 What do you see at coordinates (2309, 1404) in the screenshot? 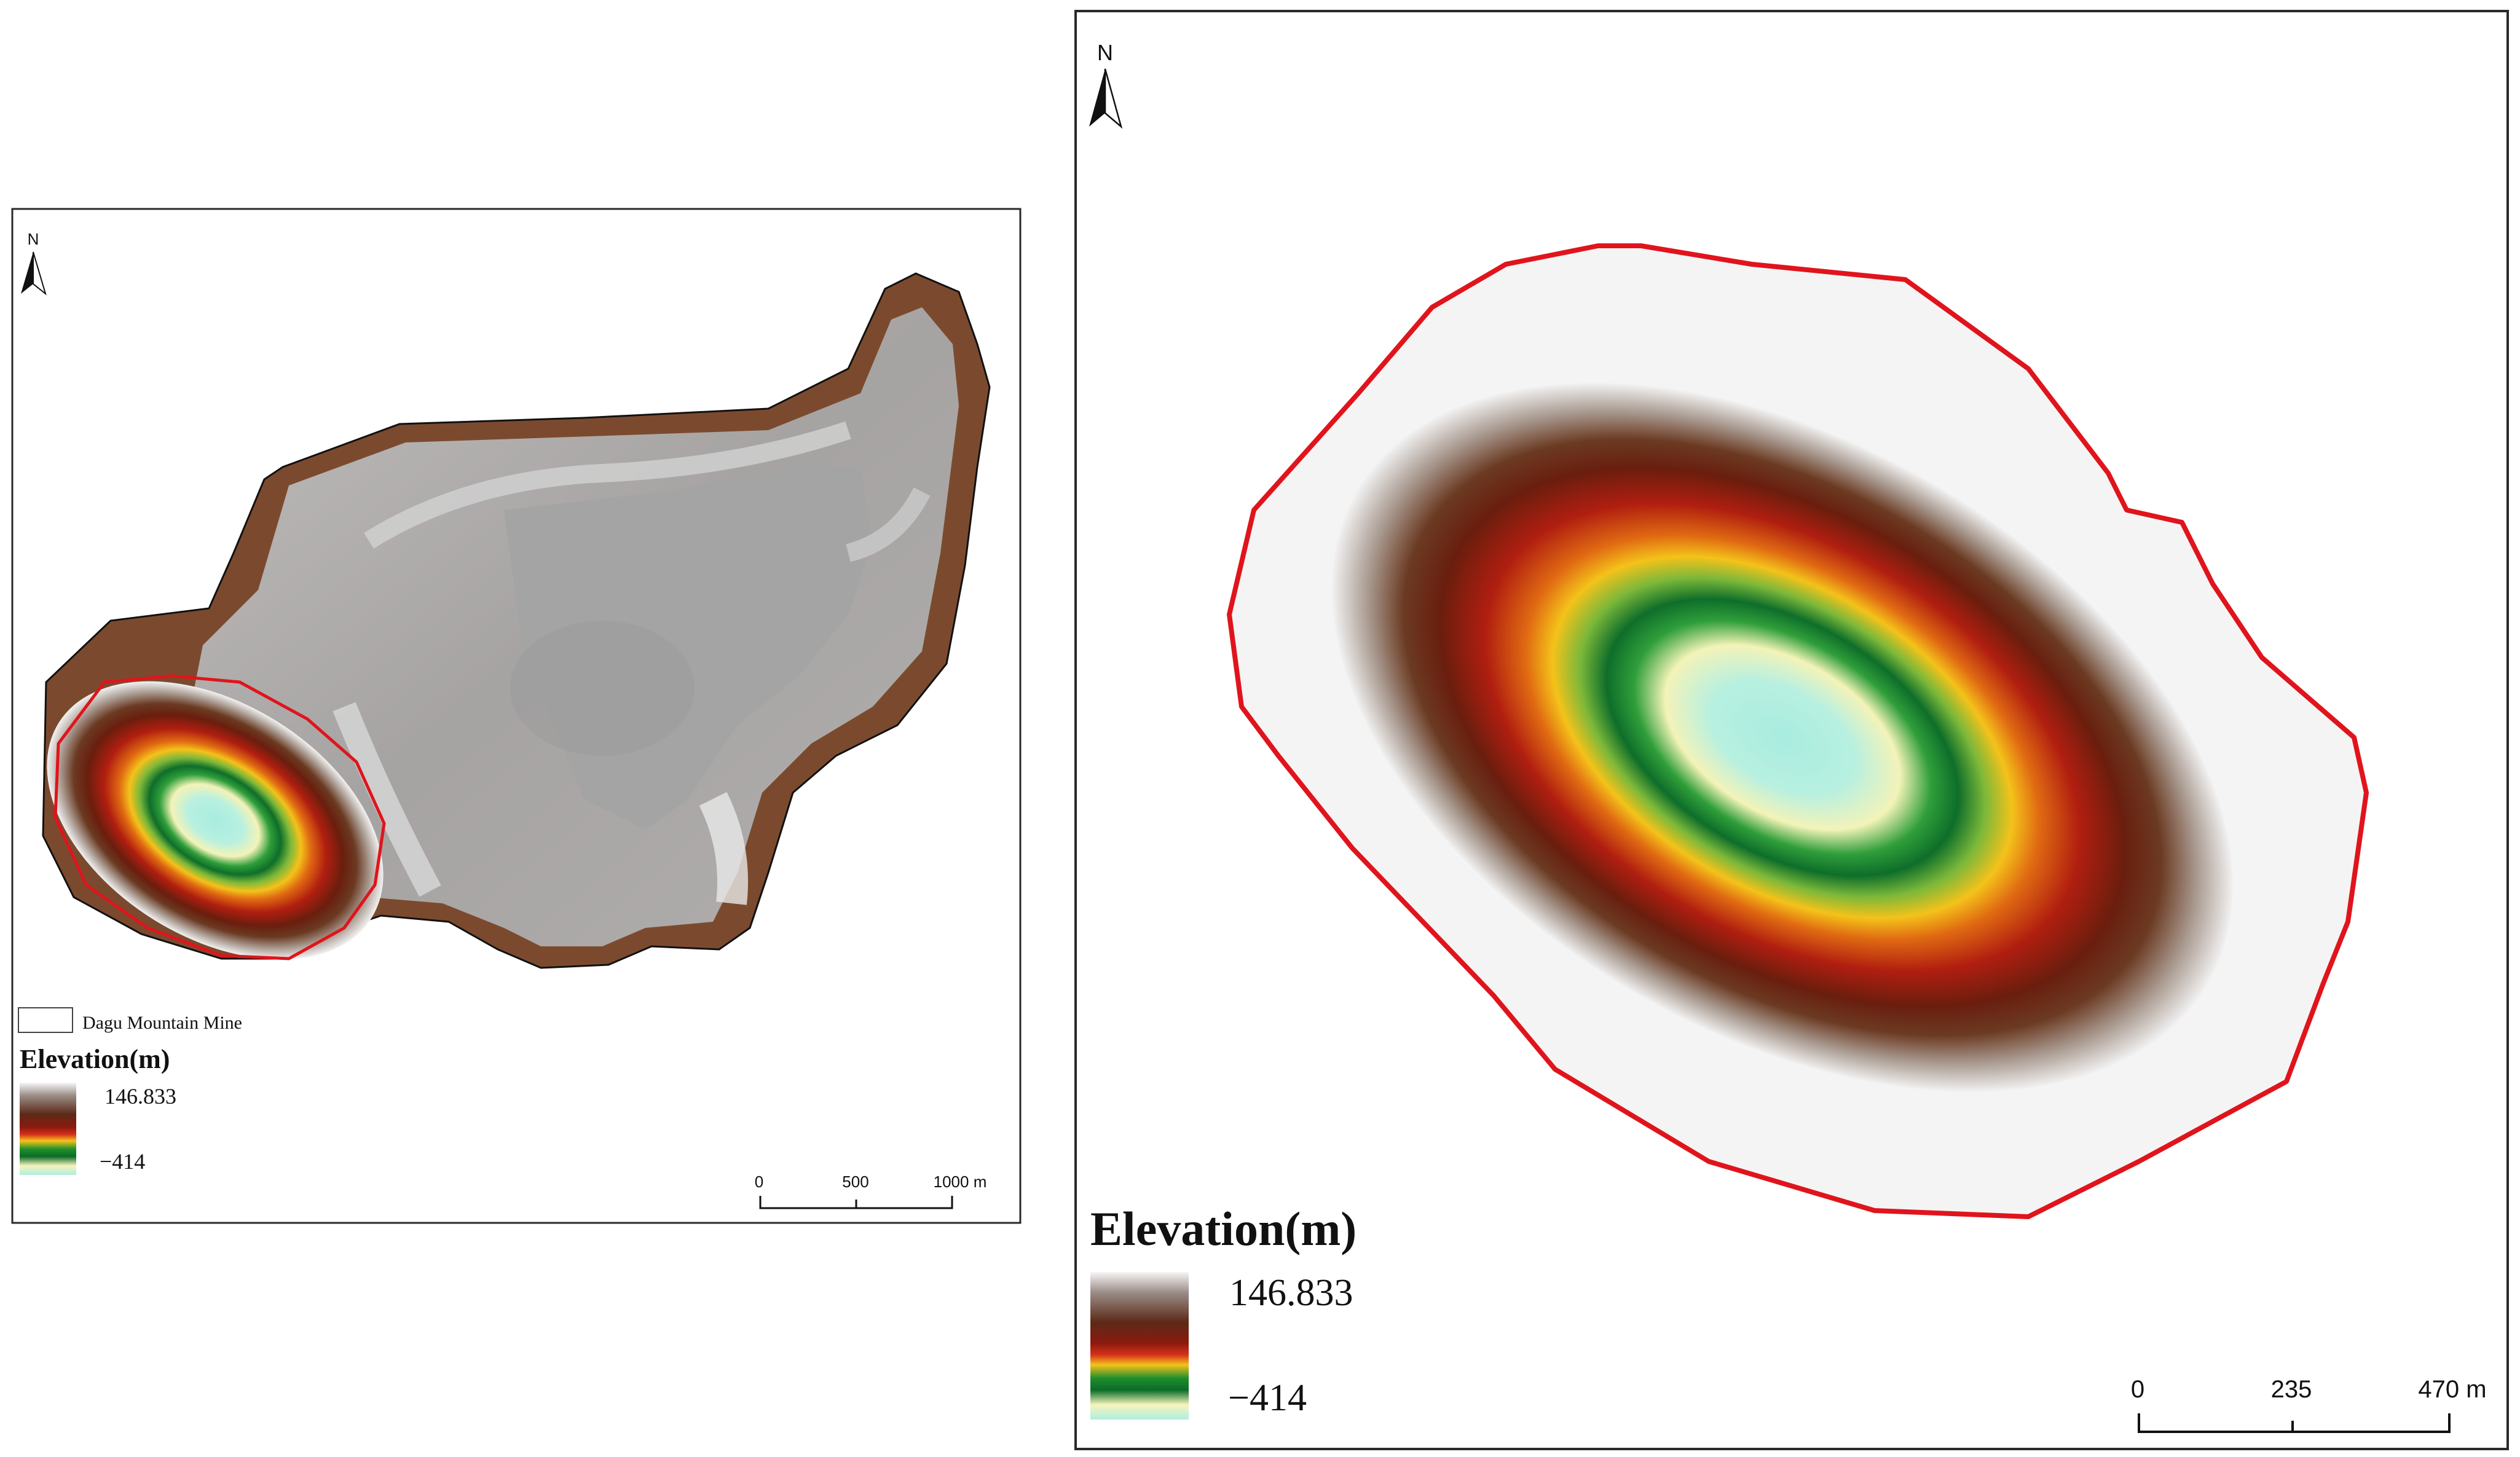
I see `right-scale-bar: 0 235 470 m` at bounding box center [2309, 1404].